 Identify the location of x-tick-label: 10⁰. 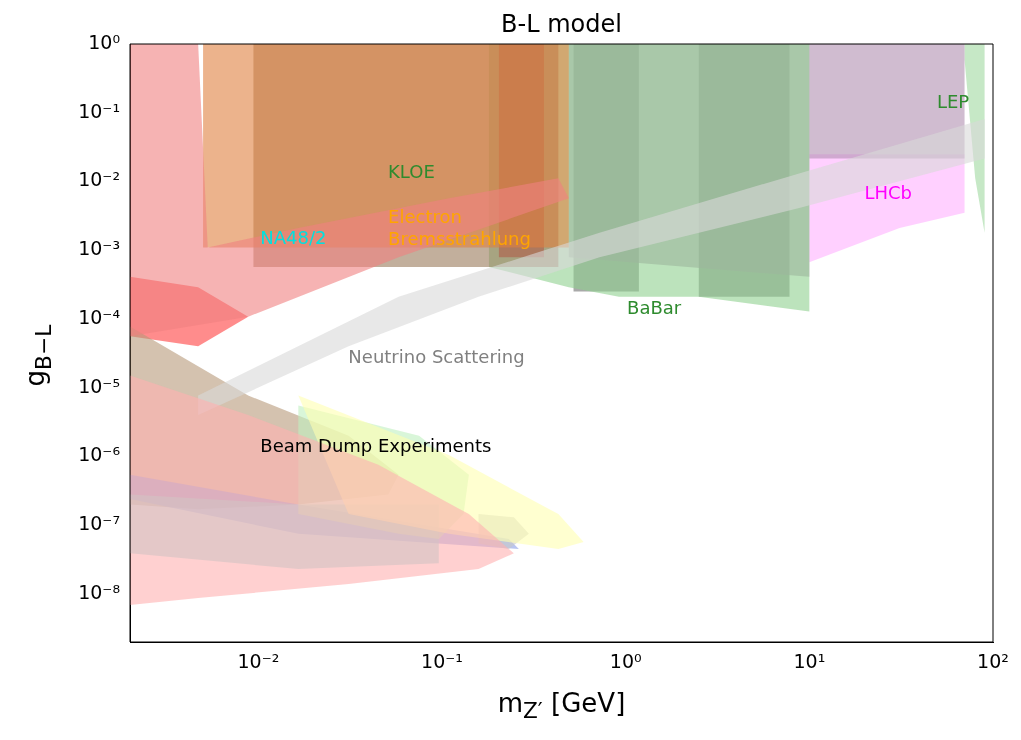
(625, 661).